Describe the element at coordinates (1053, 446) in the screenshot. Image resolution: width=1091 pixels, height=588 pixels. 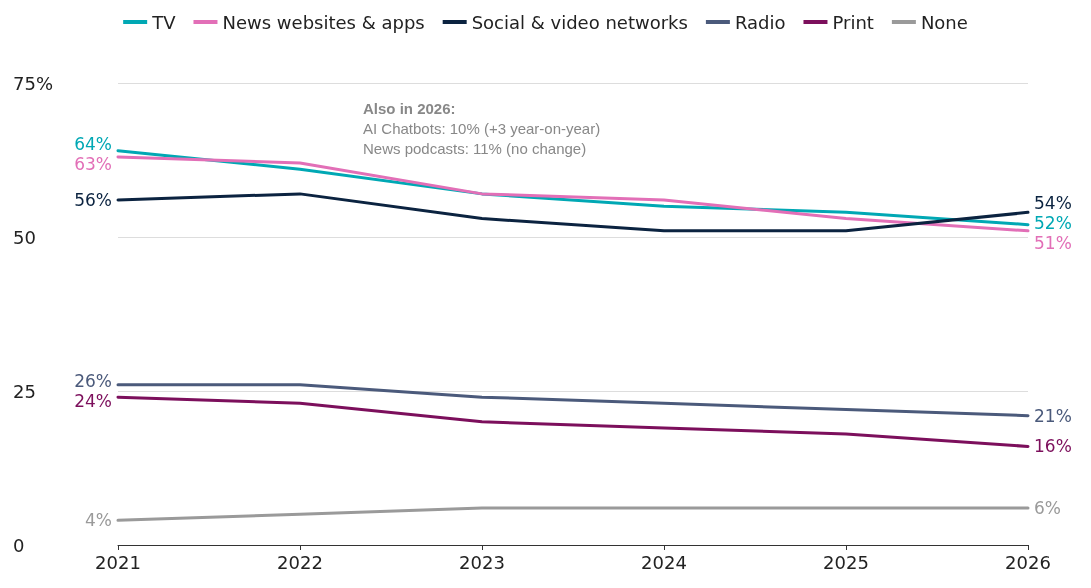
I see `data-label: 16%` at that location.